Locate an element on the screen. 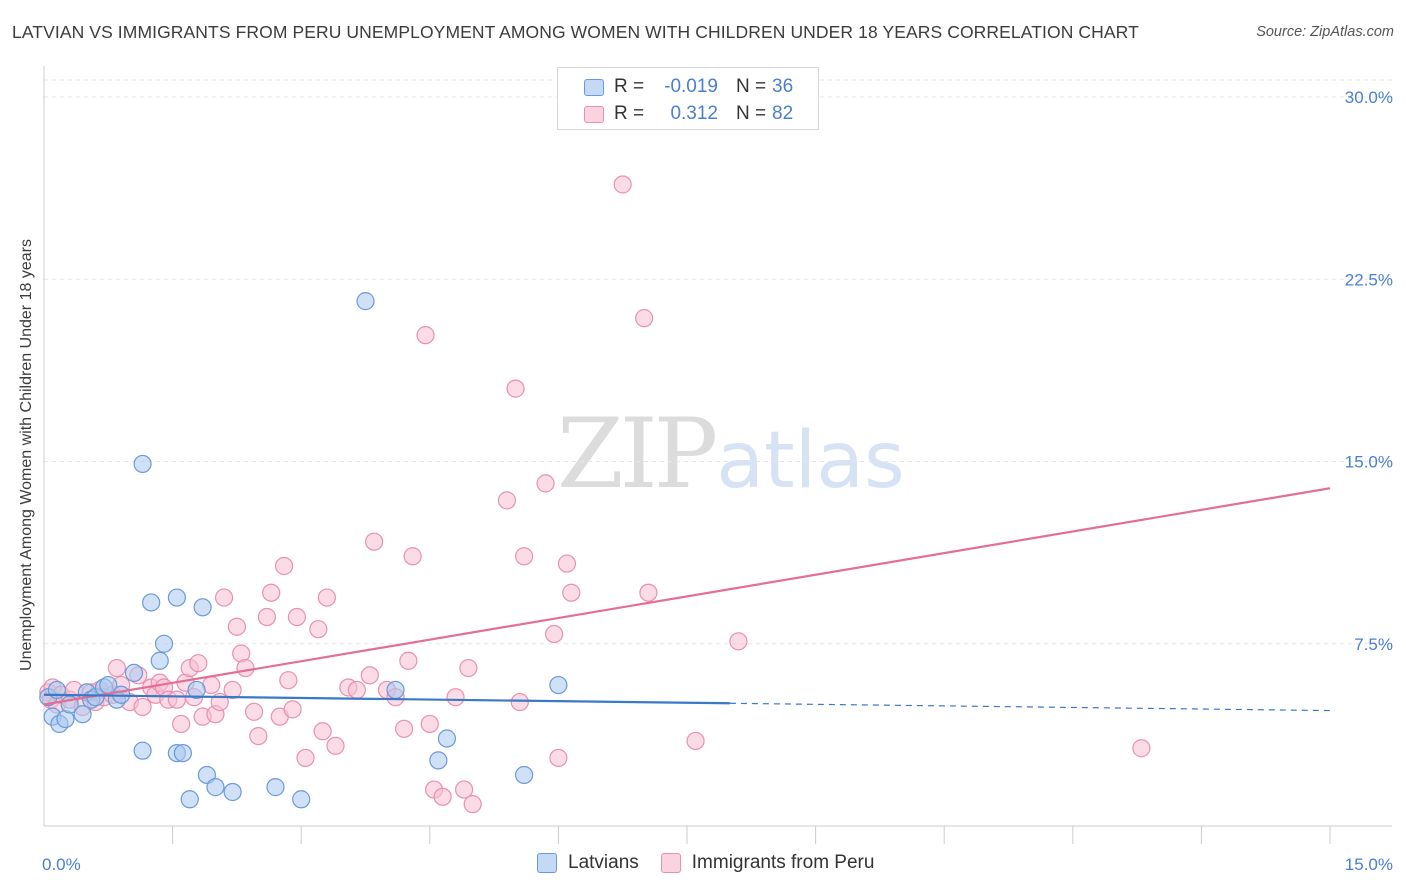 The height and width of the screenshot is (892, 1406). legend-r-value: -0.019 is located at coordinates (691, 86).